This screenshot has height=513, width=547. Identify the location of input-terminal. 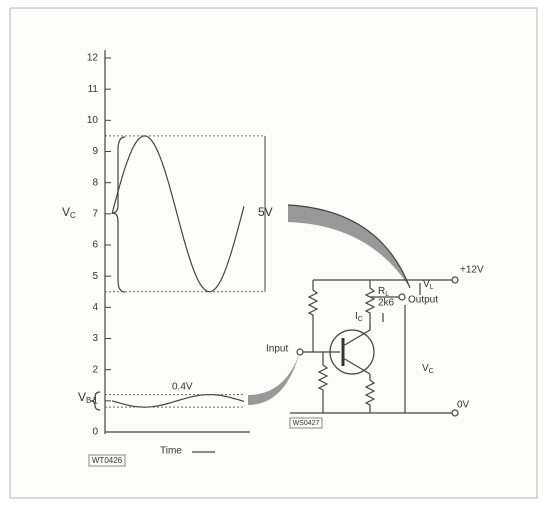
(300, 352).